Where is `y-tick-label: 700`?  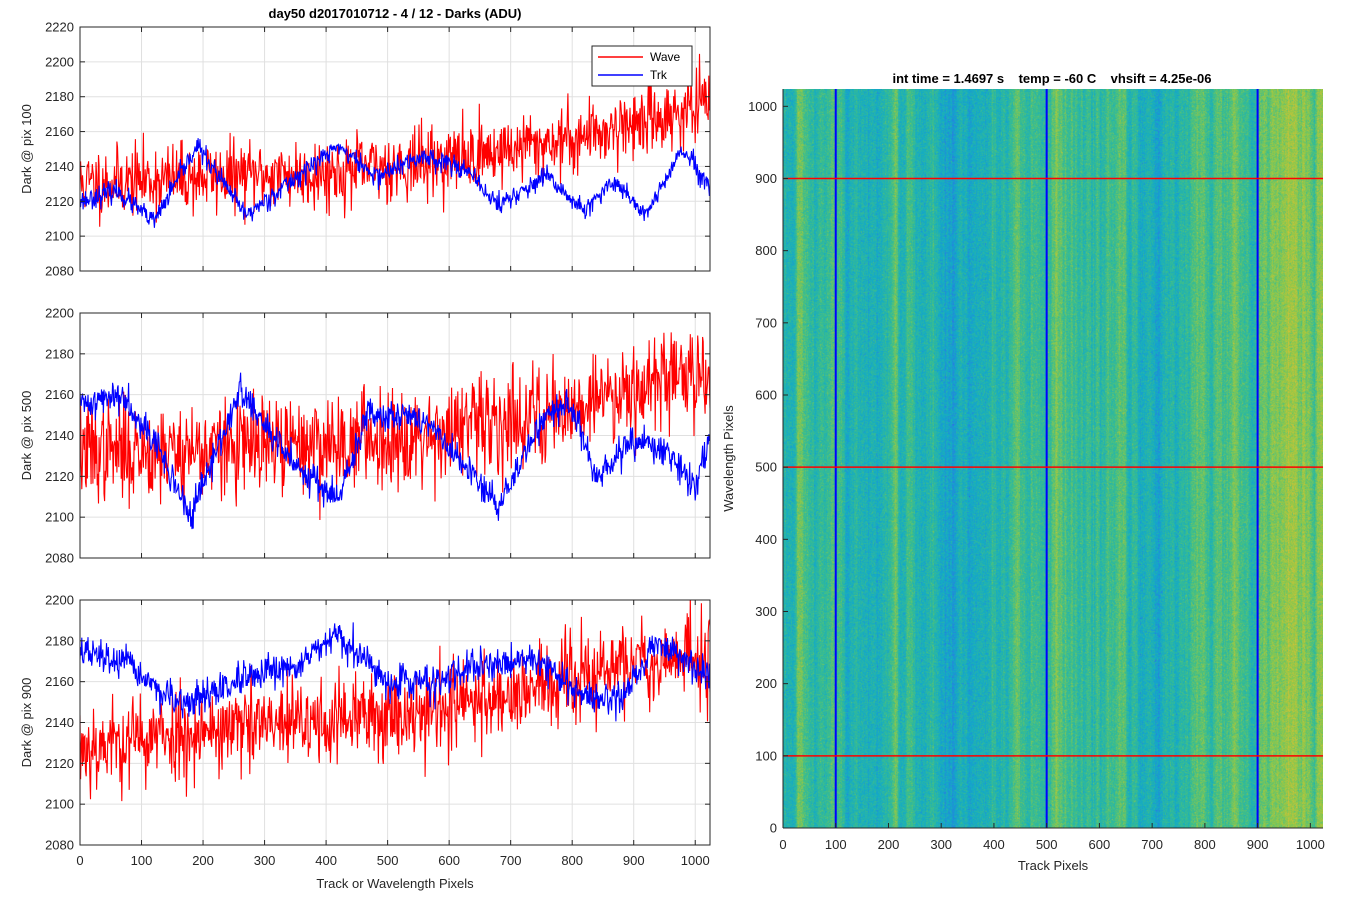 y-tick-label: 700 is located at coordinates (766, 322).